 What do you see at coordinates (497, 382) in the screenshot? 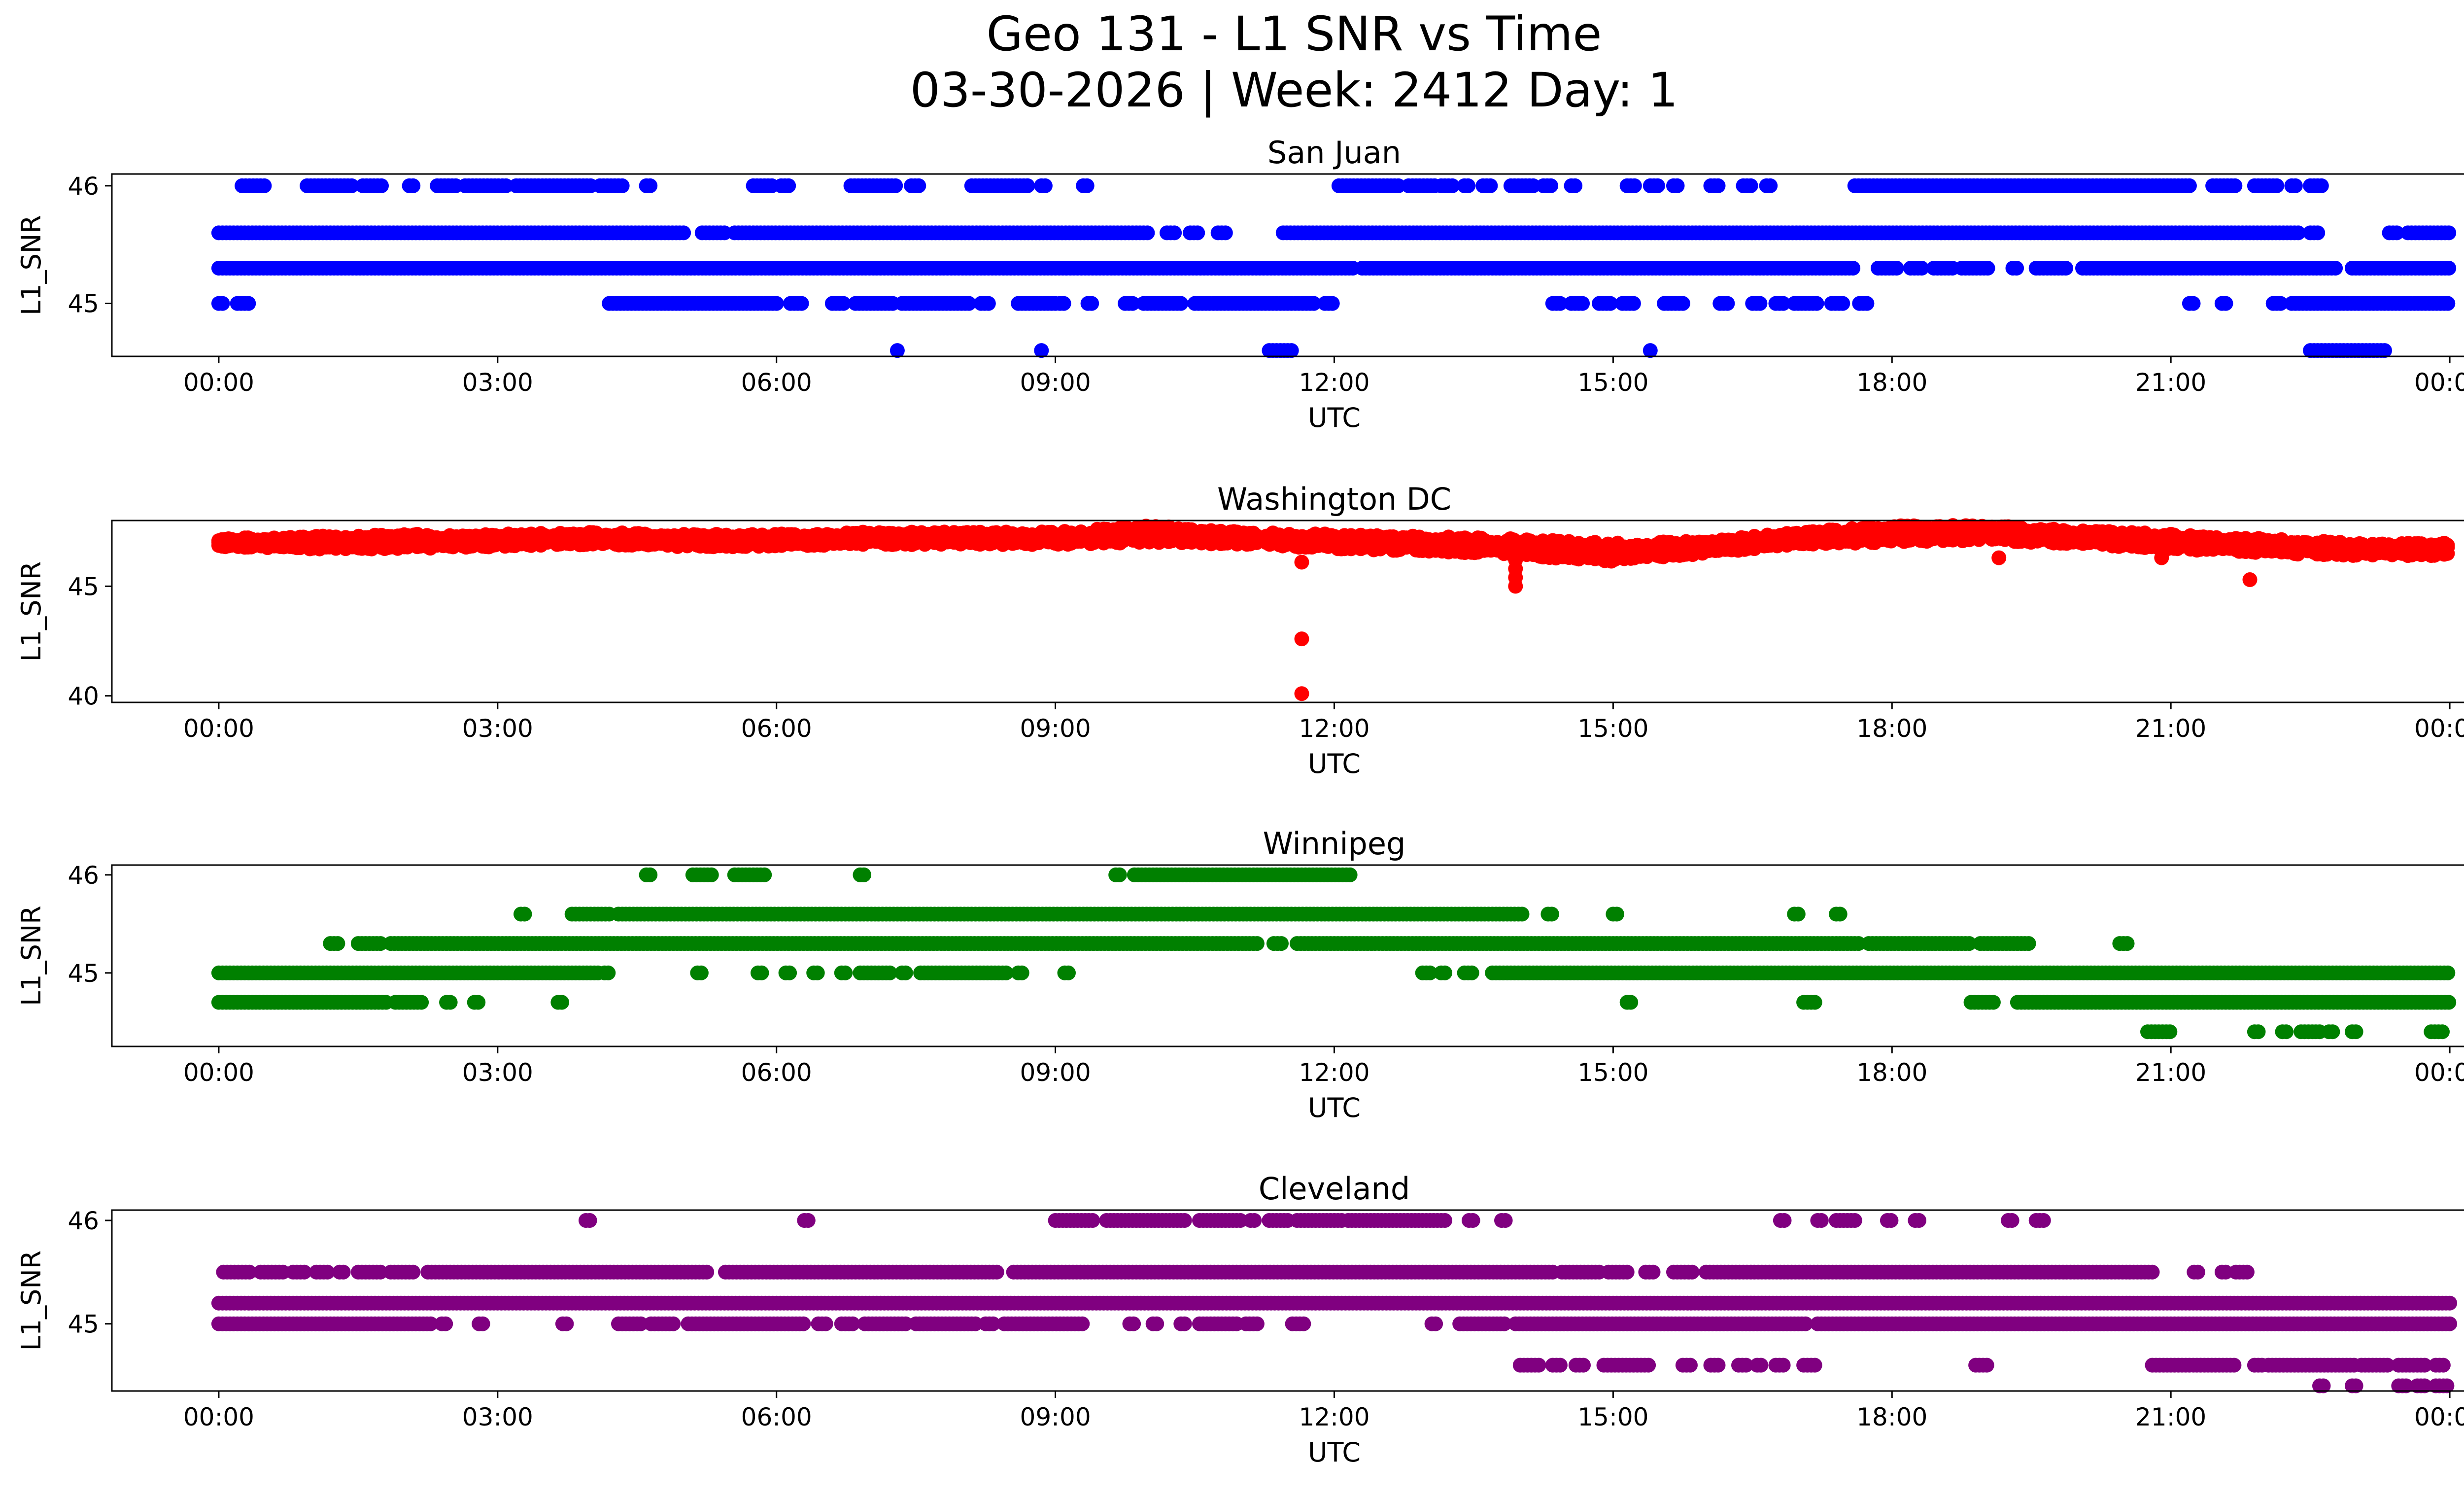
I see `x-tick-label: 03:00` at bounding box center [497, 382].